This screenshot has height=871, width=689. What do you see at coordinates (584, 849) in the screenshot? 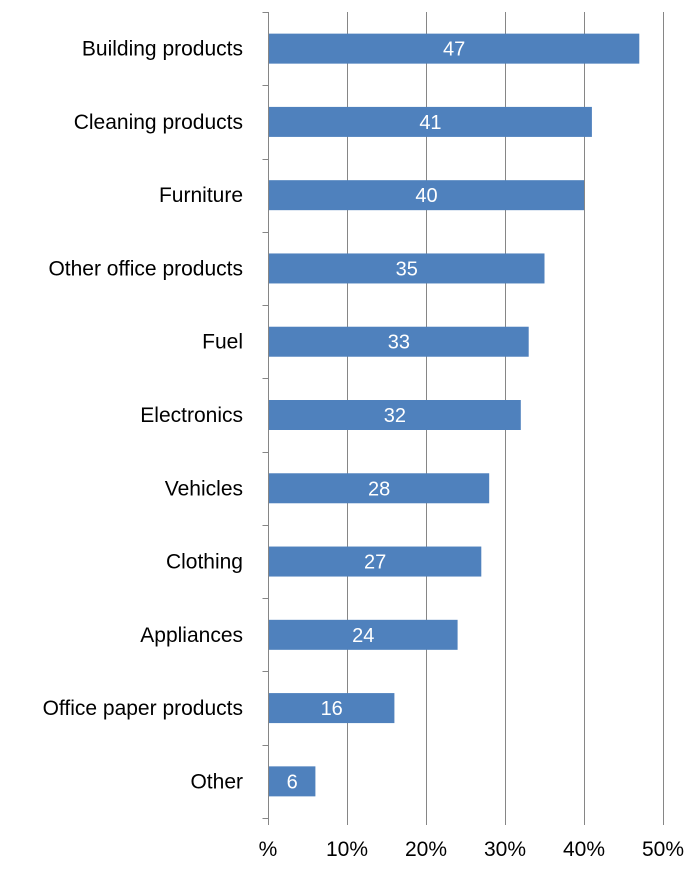
I see `x-tick-label-40: 40%` at bounding box center [584, 849].